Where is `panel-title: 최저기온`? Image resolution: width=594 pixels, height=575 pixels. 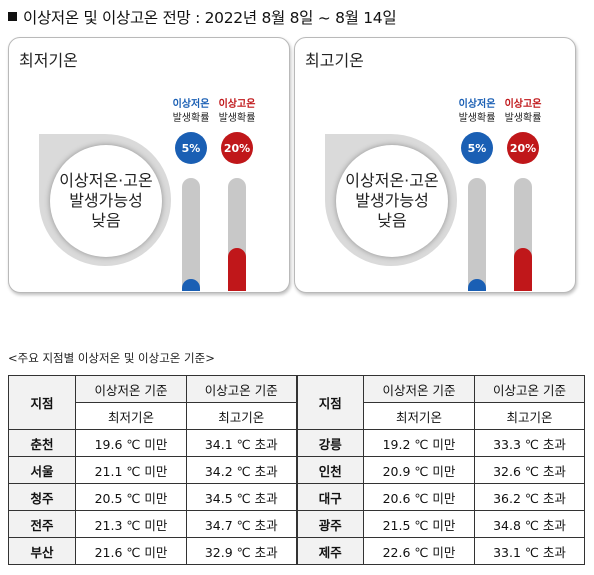 panel-title: 최저기온 is located at coordinates (48, 60).